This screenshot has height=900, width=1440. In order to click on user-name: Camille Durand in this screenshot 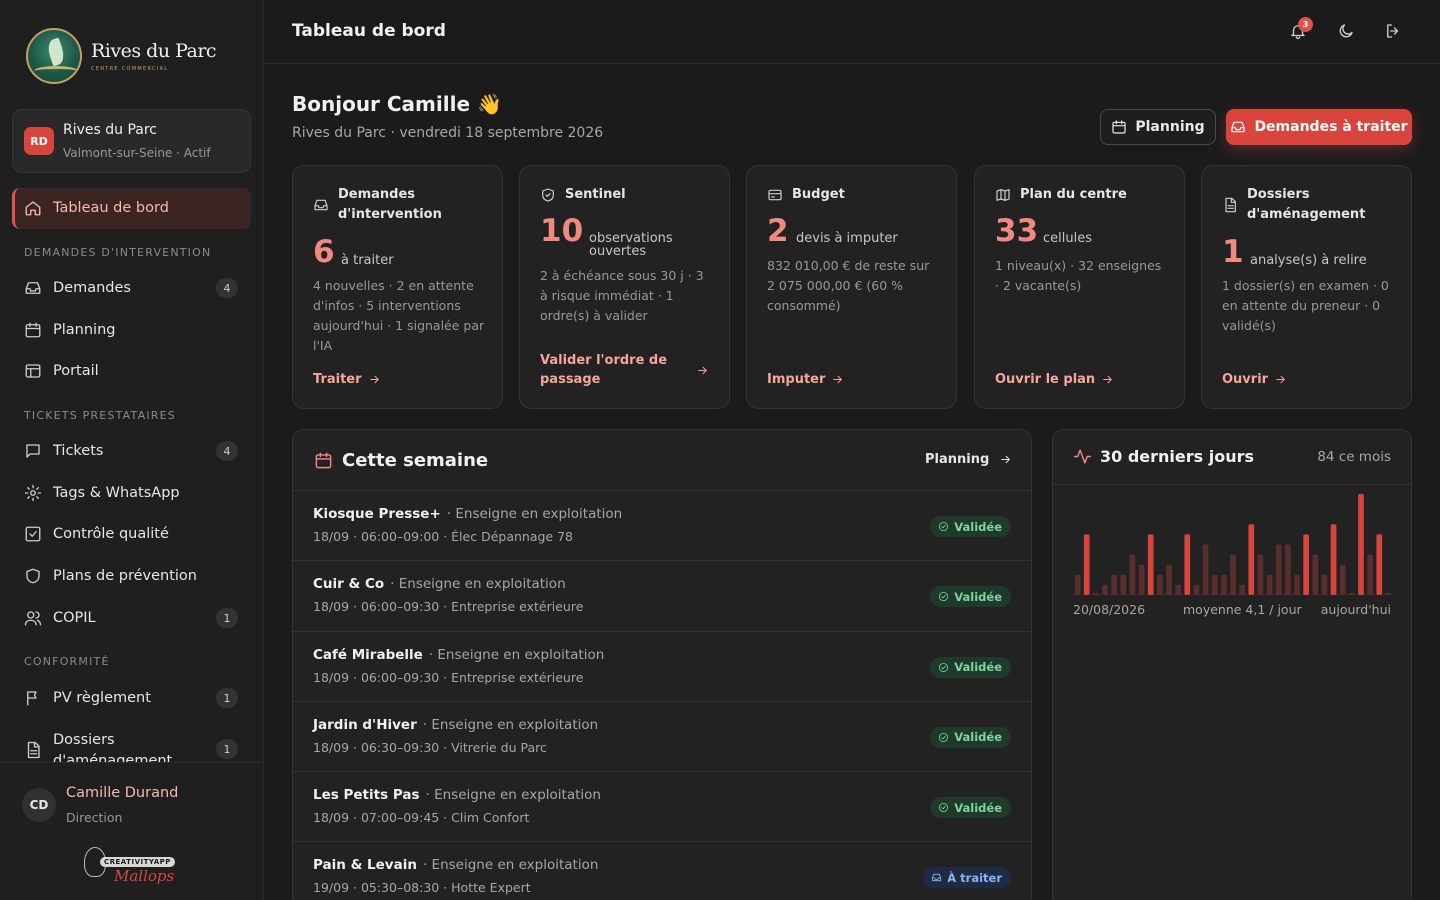, I will do `click(122, 793)`.